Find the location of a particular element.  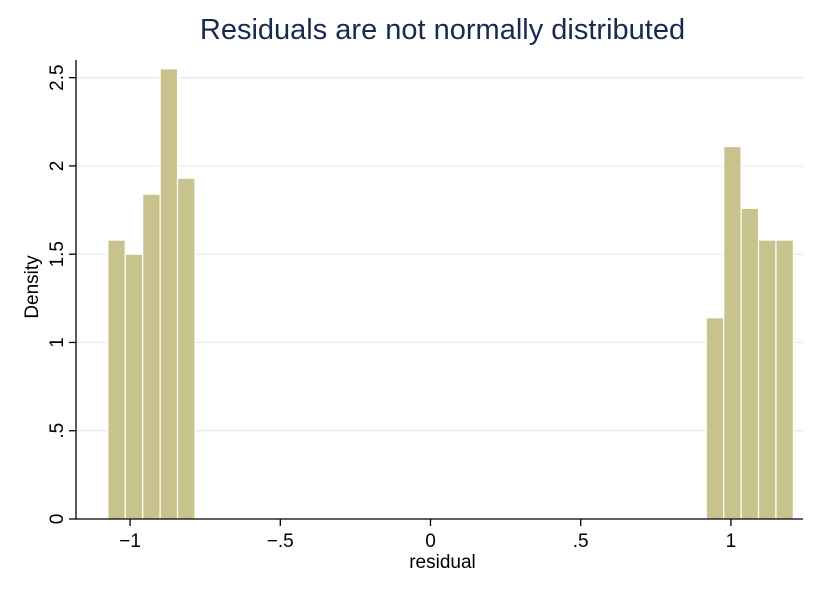

x-tick-label: 1 is located at coordinates (731, 541).